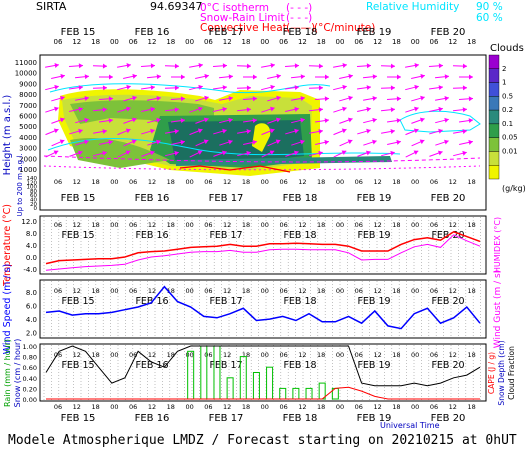  I want to click on rh-contour-c, so click(224, 147).